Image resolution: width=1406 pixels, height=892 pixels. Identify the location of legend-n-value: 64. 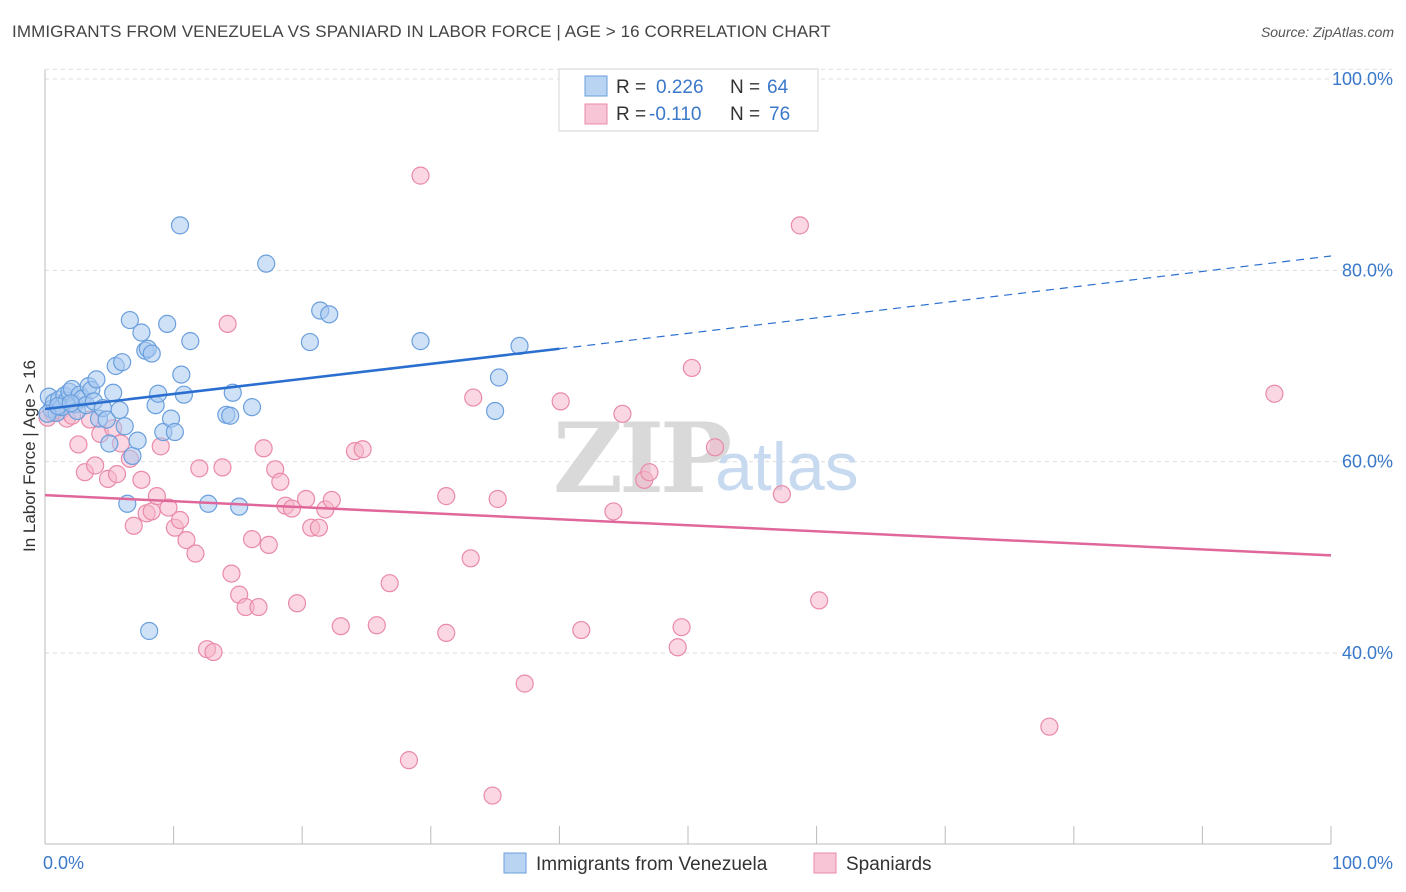
(778, 87).